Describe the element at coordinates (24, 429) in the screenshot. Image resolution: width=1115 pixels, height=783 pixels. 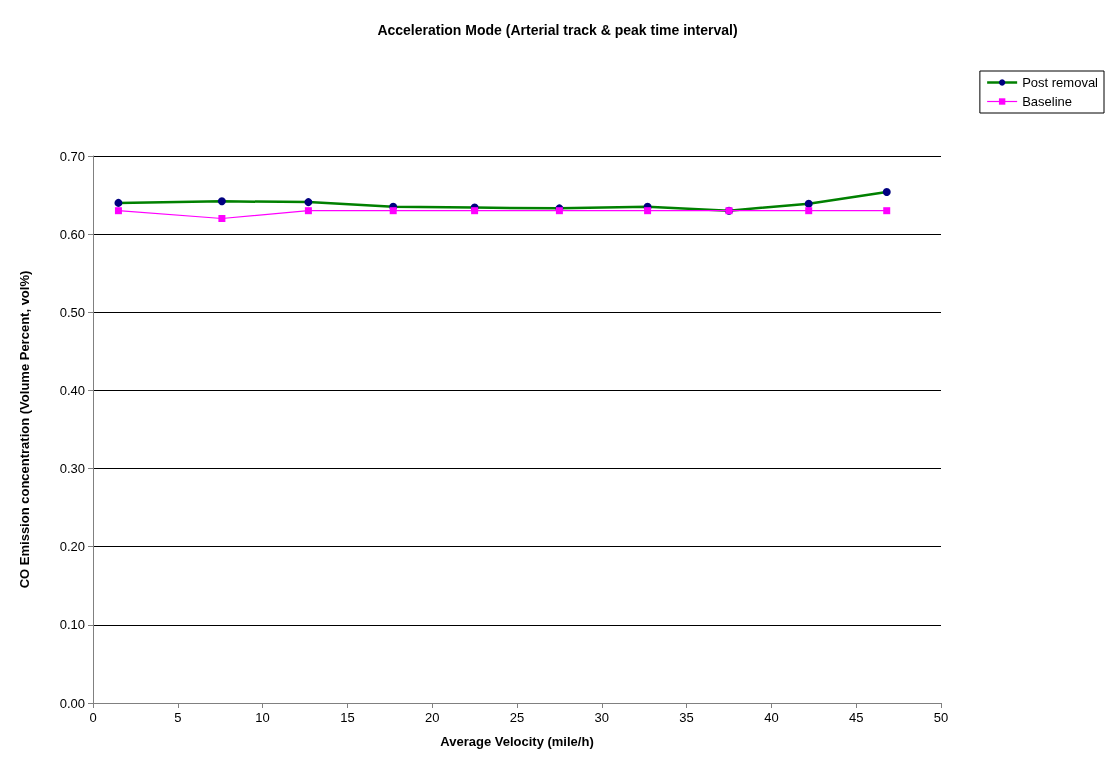
I see `y-axis-title: CO Emission concentration (Volume Percent, vol%)` at that location.